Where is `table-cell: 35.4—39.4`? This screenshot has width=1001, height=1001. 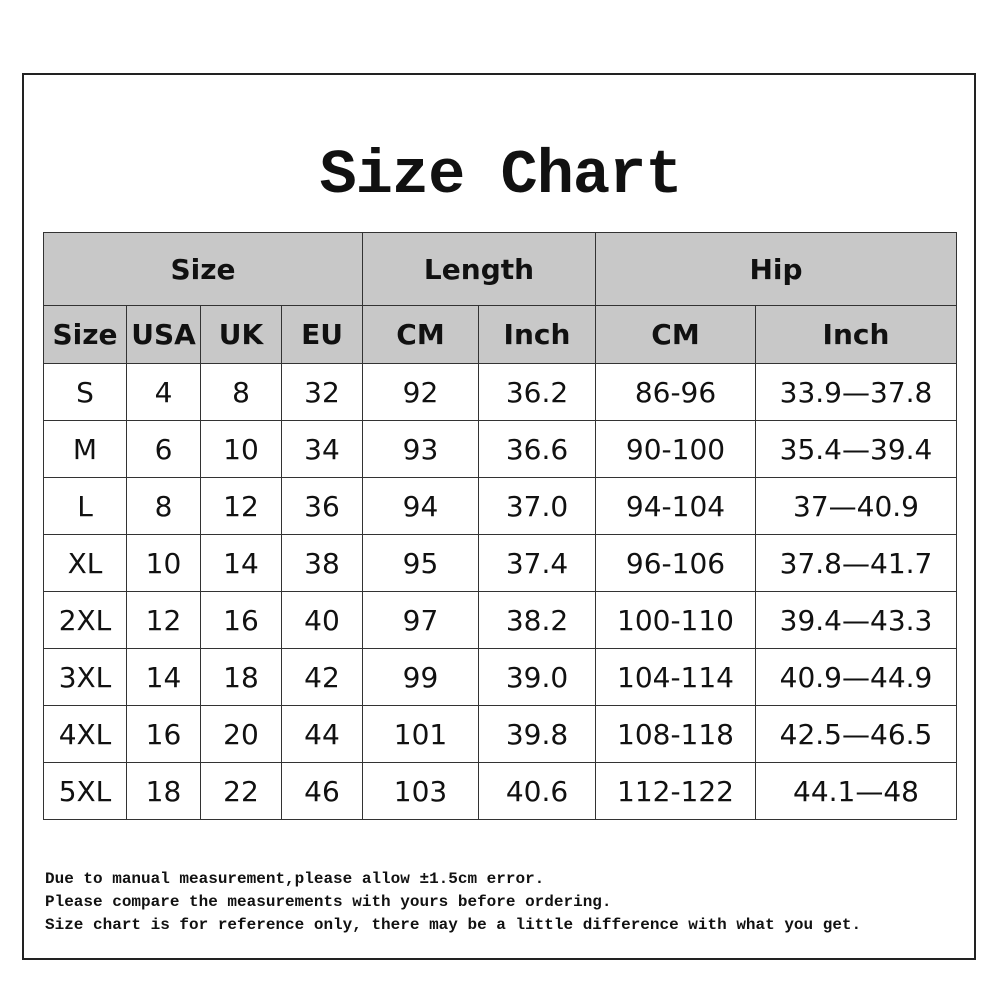 table-cell: 35.4—39.4 is located at coordinates (856, 449).